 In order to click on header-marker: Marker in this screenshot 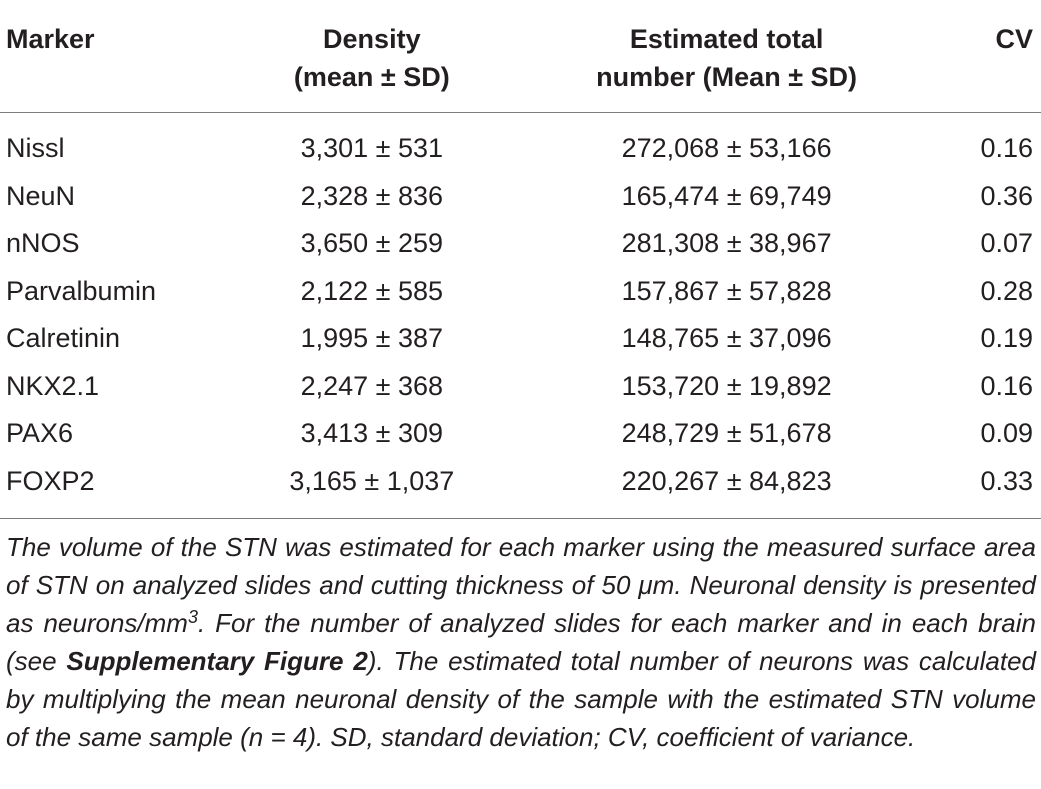, I will do `click(112, 59)`.